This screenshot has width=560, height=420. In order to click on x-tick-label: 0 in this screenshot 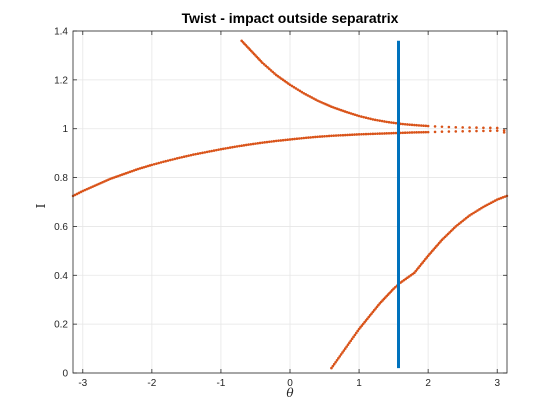, I will do `click(290, 383)`.